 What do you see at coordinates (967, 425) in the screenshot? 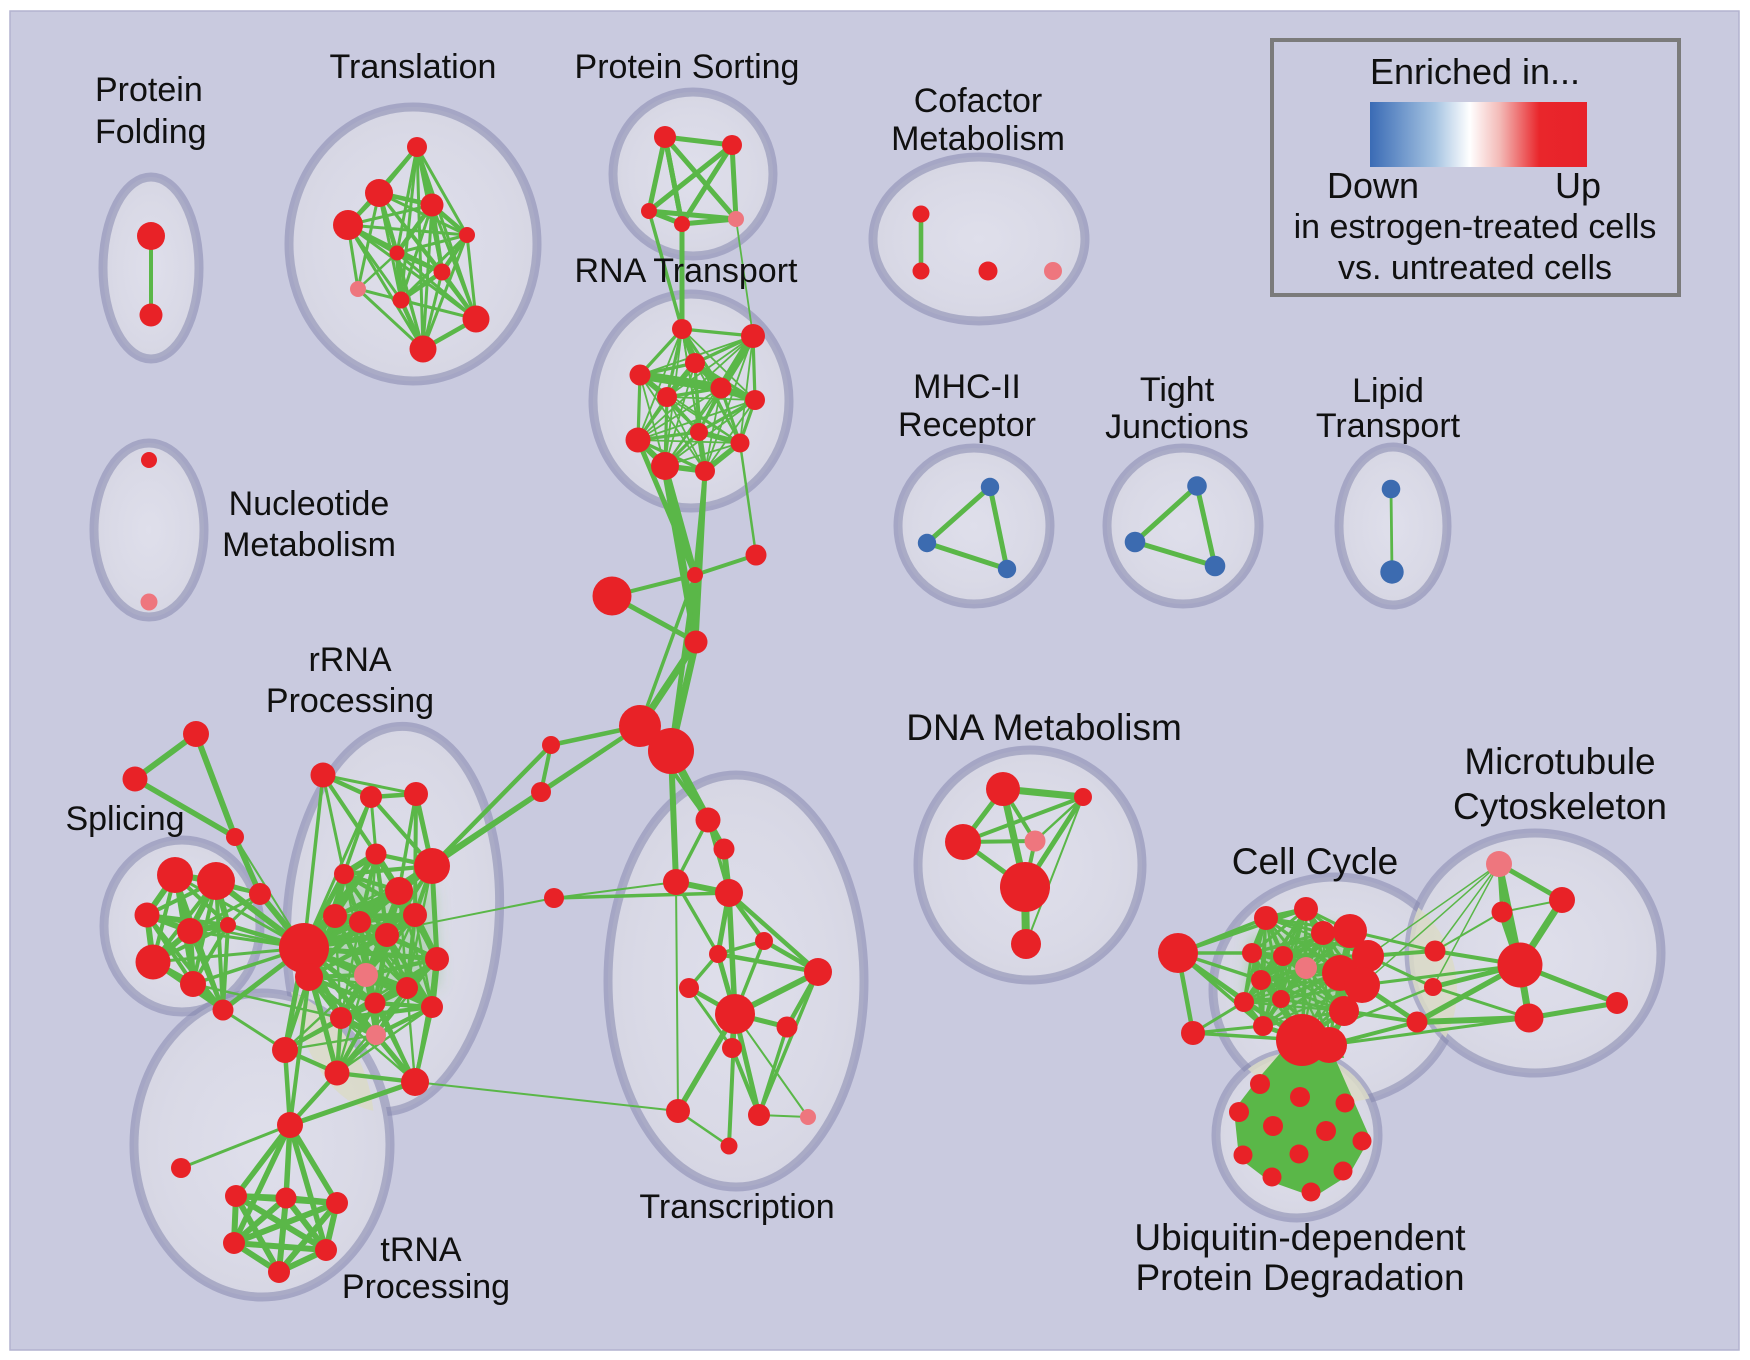
I see `svg-text: Receptor` at bounding box center [967, 425].